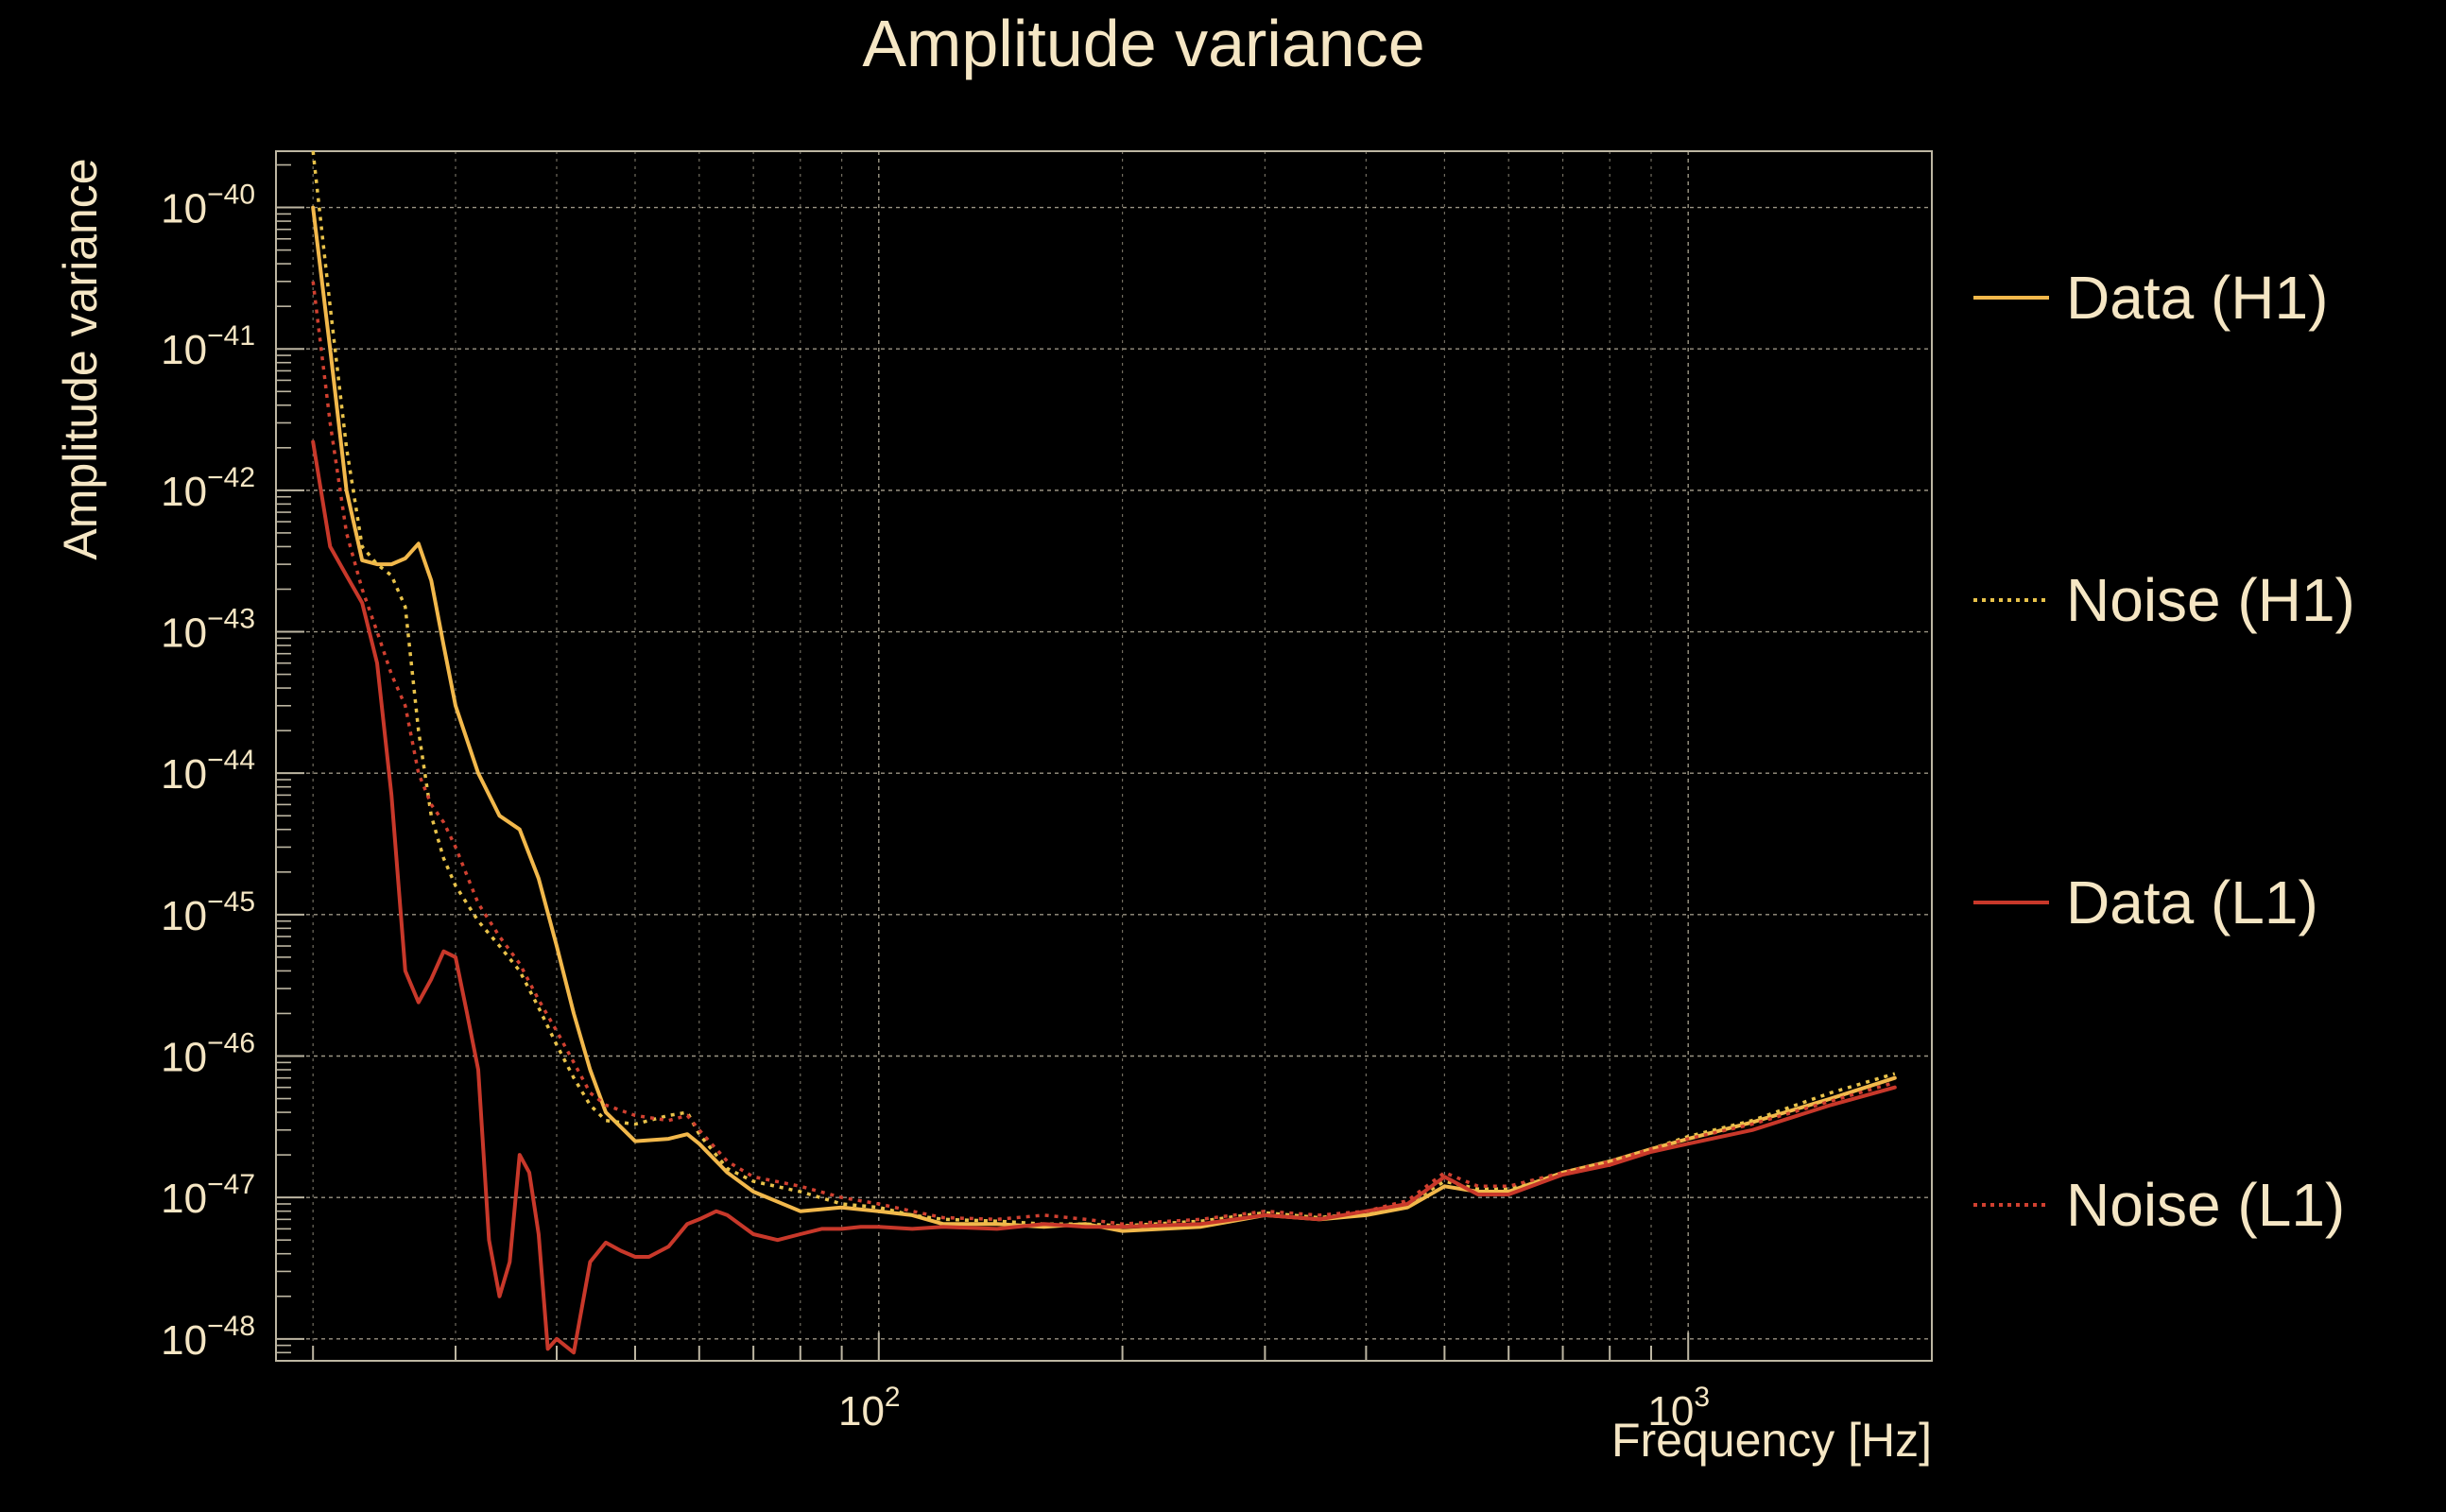 This screenshot has width=2446, height=1512. What do you see at coordinates (1678, 1408) in the screenshot?
I see `x-tick-label: 10³` at bounding box center [1678, 1408].